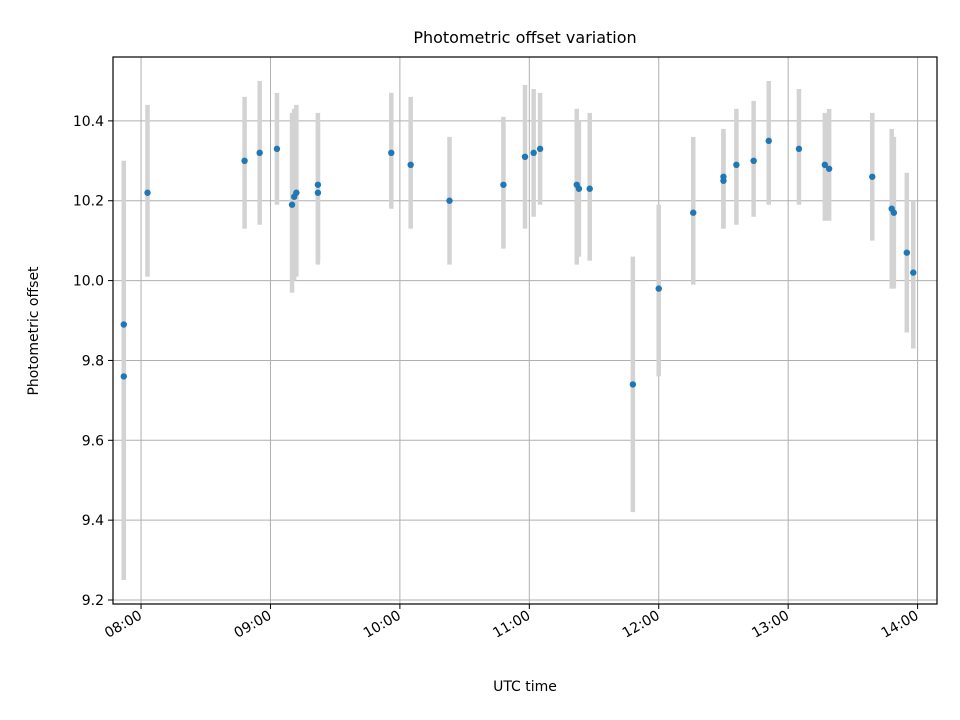 This screenshot has width=960, height=720. Describe the element at coordinates (88, 282) in the screenshot. I see `y-tick-label: 10.0` at that location.